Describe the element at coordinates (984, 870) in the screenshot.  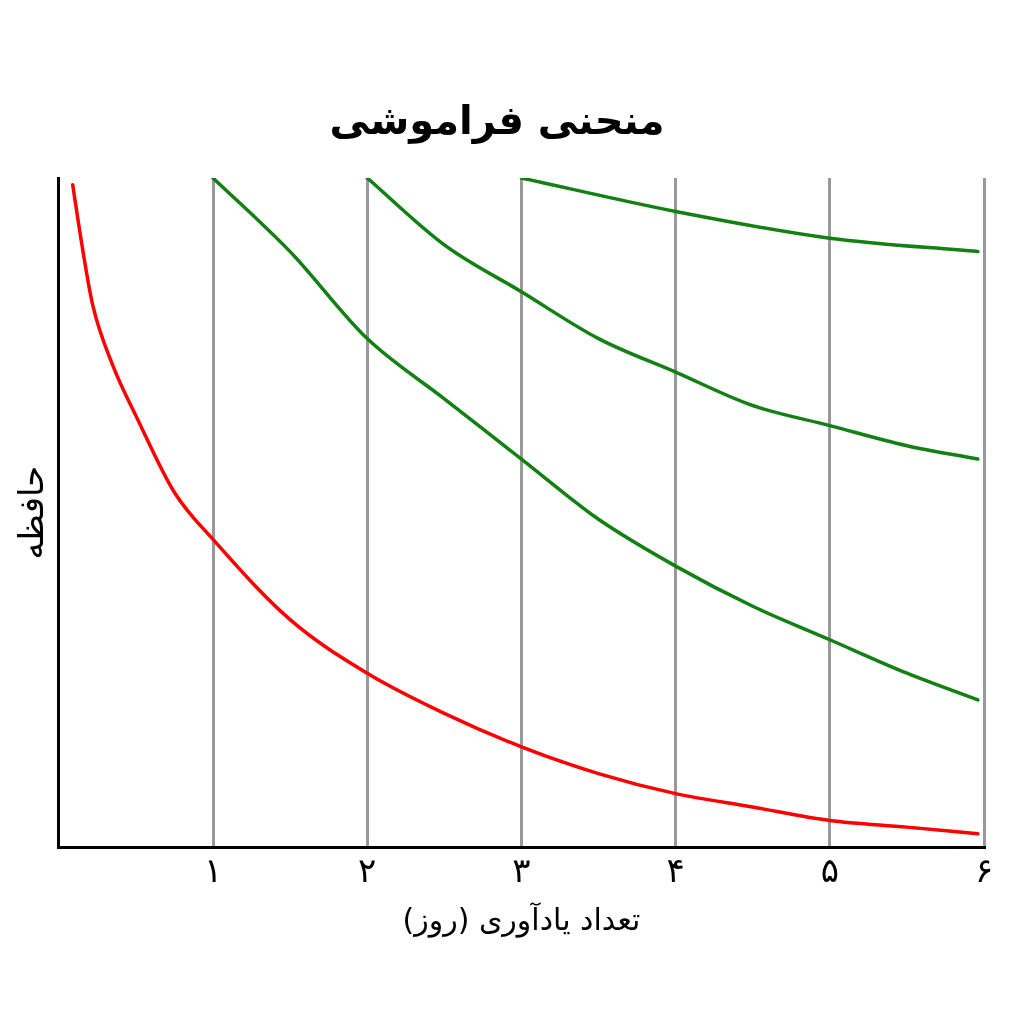
I see `x-tick-label: ۶` at that location.